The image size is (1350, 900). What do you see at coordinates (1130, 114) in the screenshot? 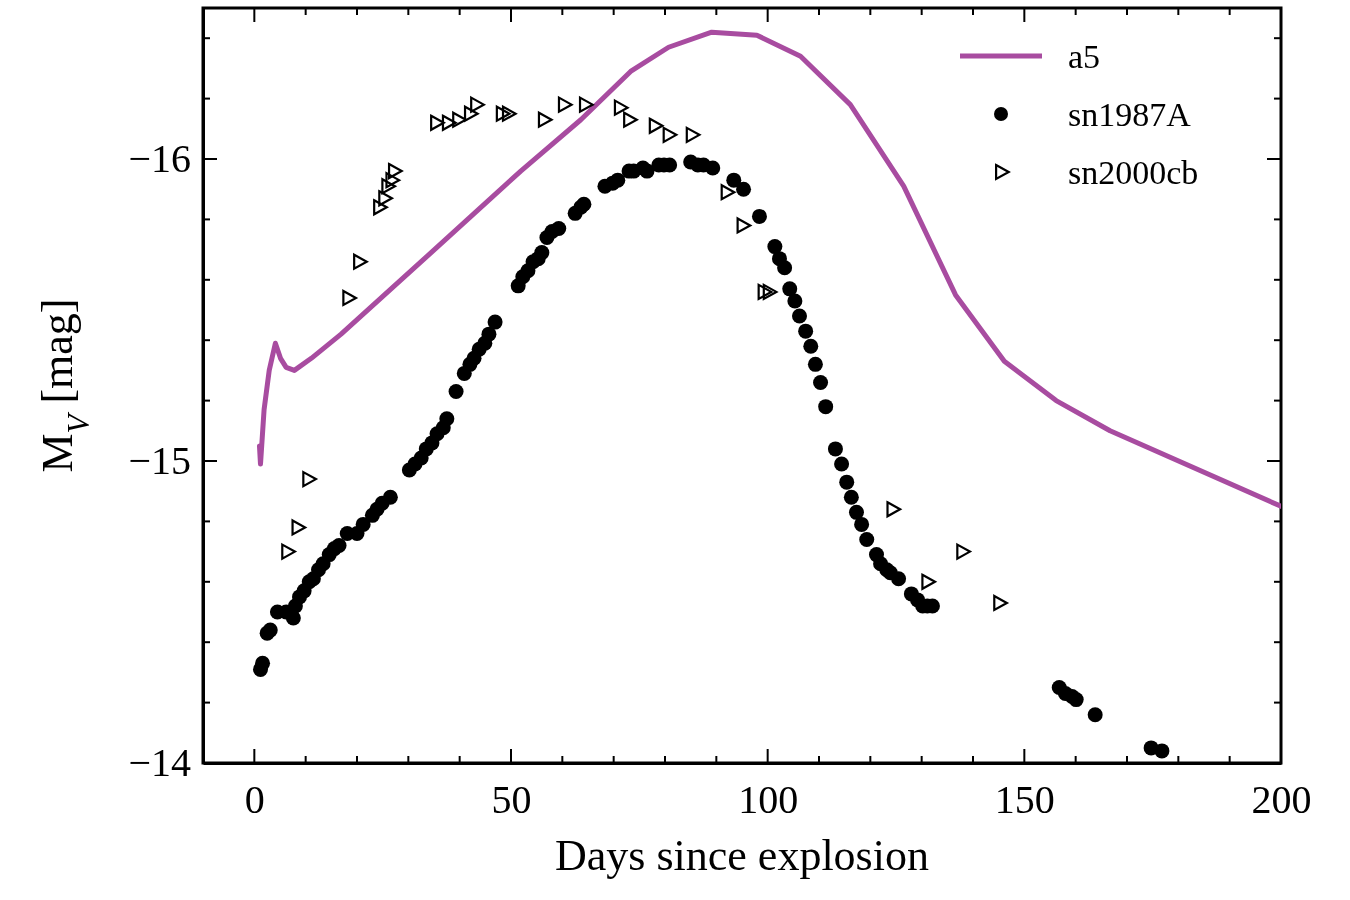
I see `legend-label: sn1987A` at bounding box center [1130, 114].